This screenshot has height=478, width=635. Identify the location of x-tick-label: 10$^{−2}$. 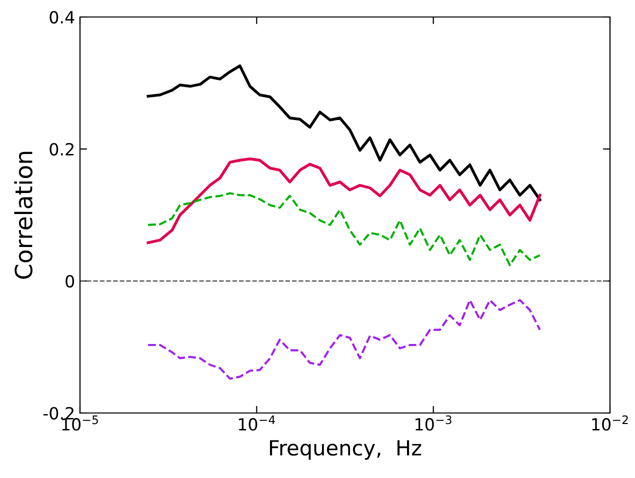
(610, 423).